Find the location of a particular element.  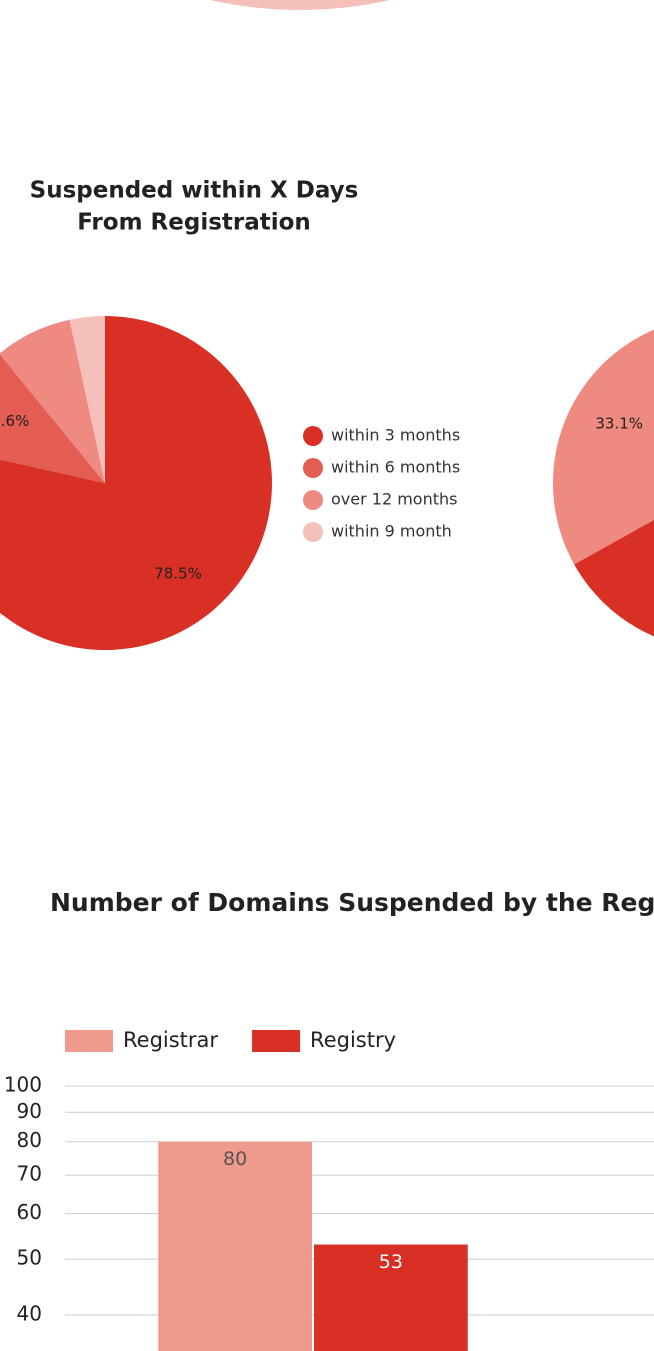

bar-label: 80 is located at coordinates (235, 1159).